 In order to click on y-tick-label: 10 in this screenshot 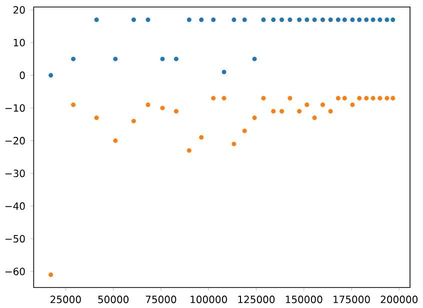, I will do `click(19, 42)`.